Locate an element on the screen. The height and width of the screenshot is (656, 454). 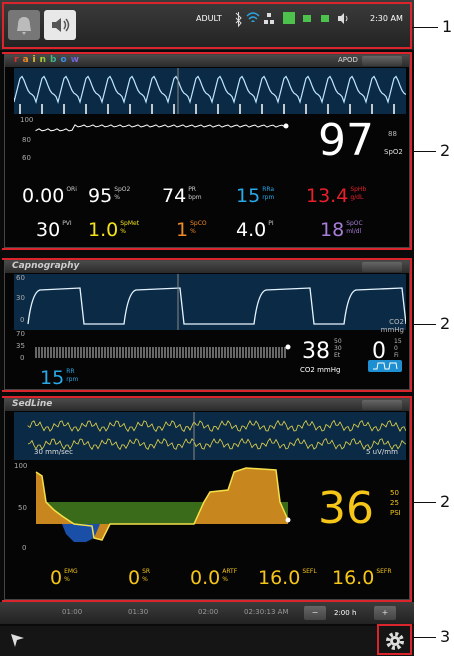
axis-label: 50 is located at coordinates (22, 508).